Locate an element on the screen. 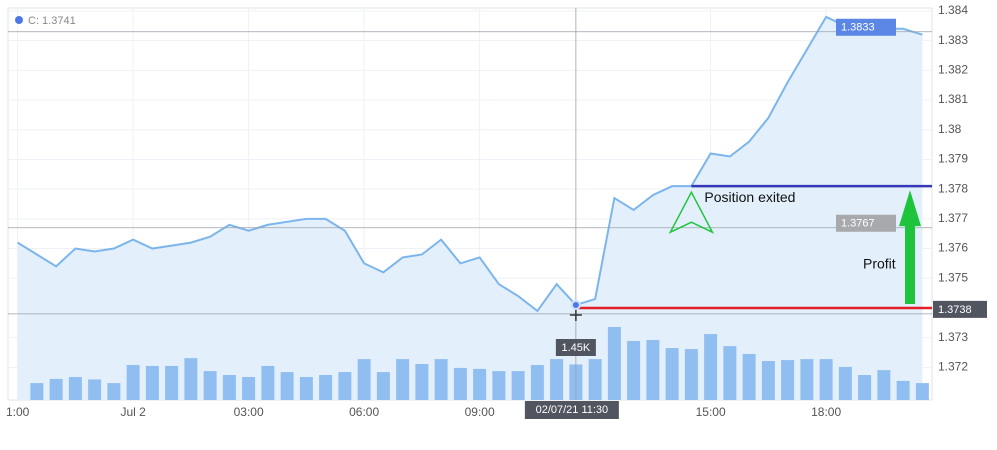  exit-label: Position exited is located at coordinates (749, 197).